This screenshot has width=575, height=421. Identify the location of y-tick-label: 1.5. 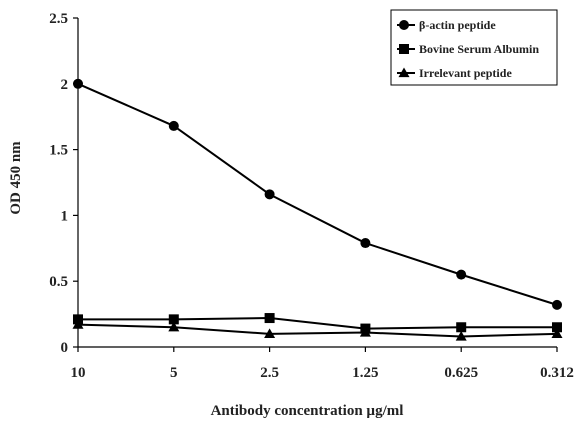
(58, 151).